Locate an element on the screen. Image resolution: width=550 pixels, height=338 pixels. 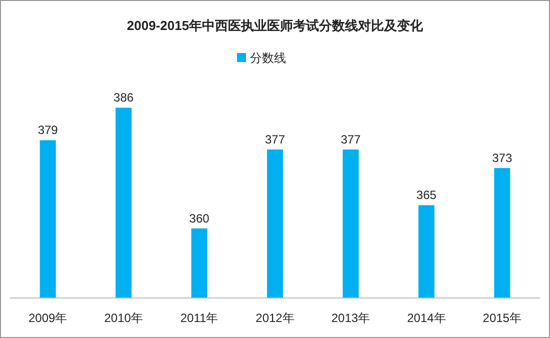
data-label: 360 is located at coordinates (199, 218).